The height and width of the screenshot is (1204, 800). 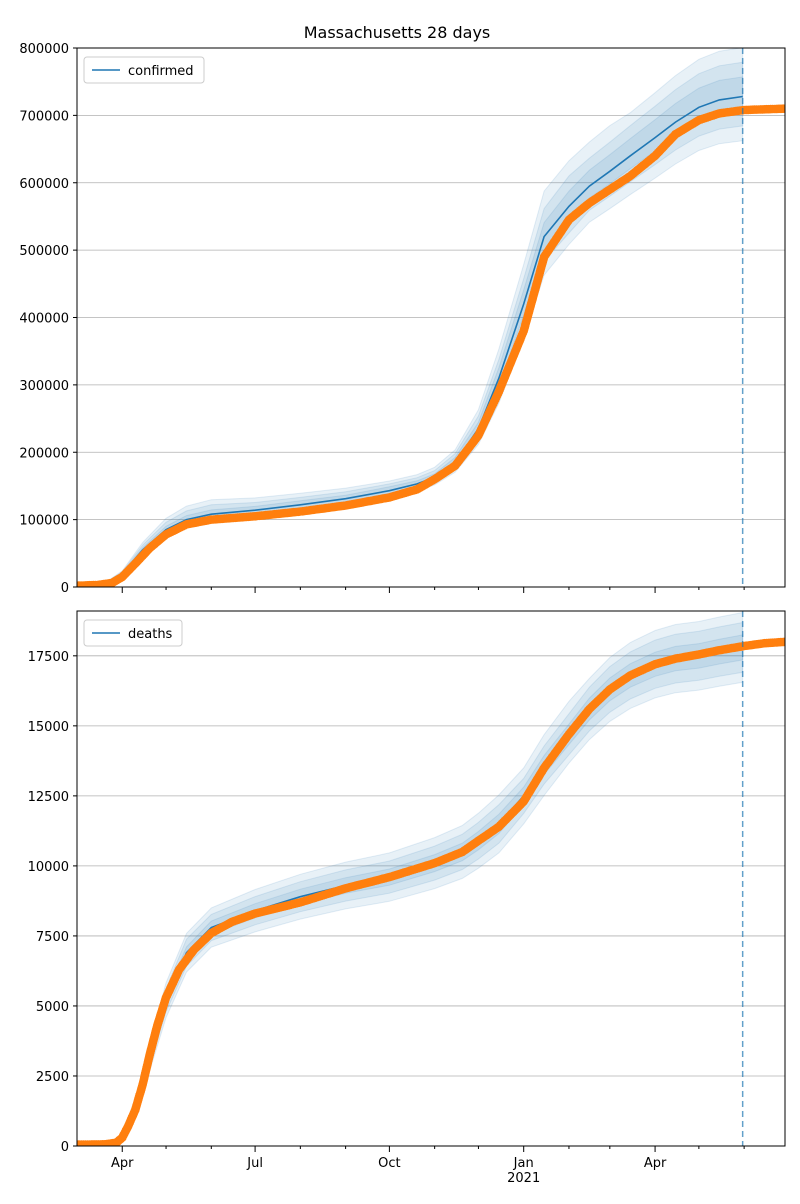 What do you see at coordinates (52, 1007) in the screenshot?
I see `y-tick-label: 5000` at bounding box center [52, 1007].